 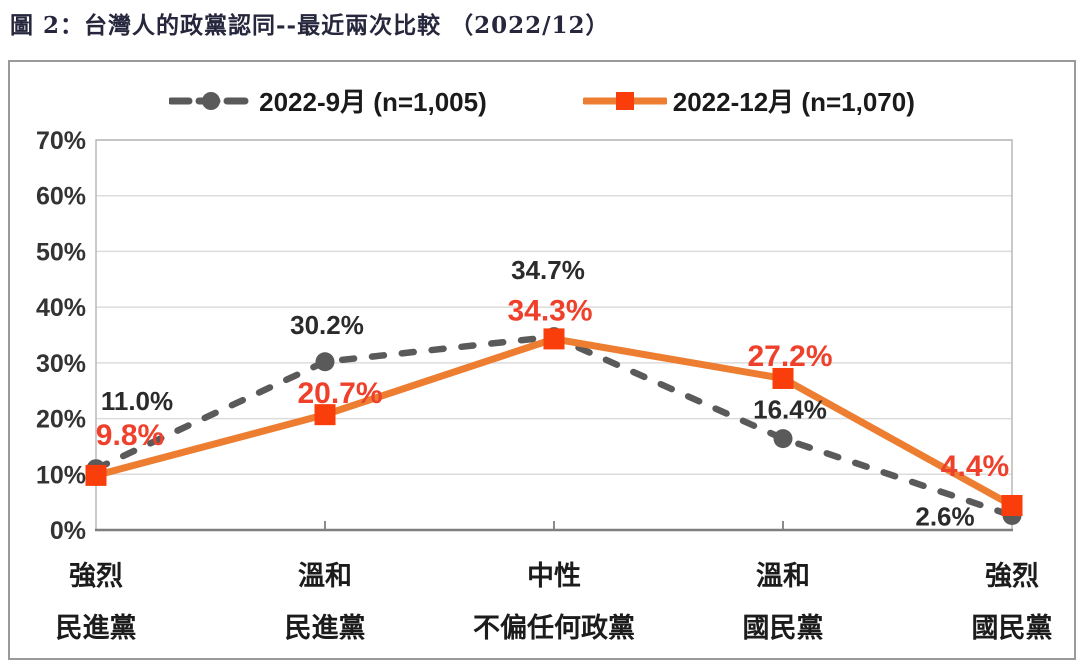 What do you see at coordinates (61, 475) in the screenshot?
I see `y-tick-label: 10%` at bounding box center [61, 475].